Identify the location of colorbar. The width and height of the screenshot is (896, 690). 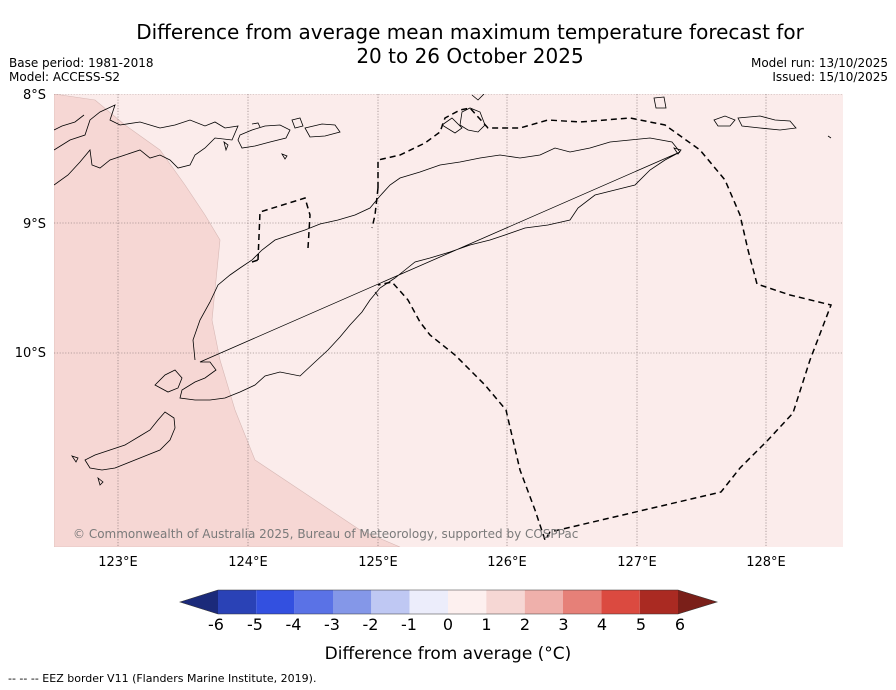
(449, 602).